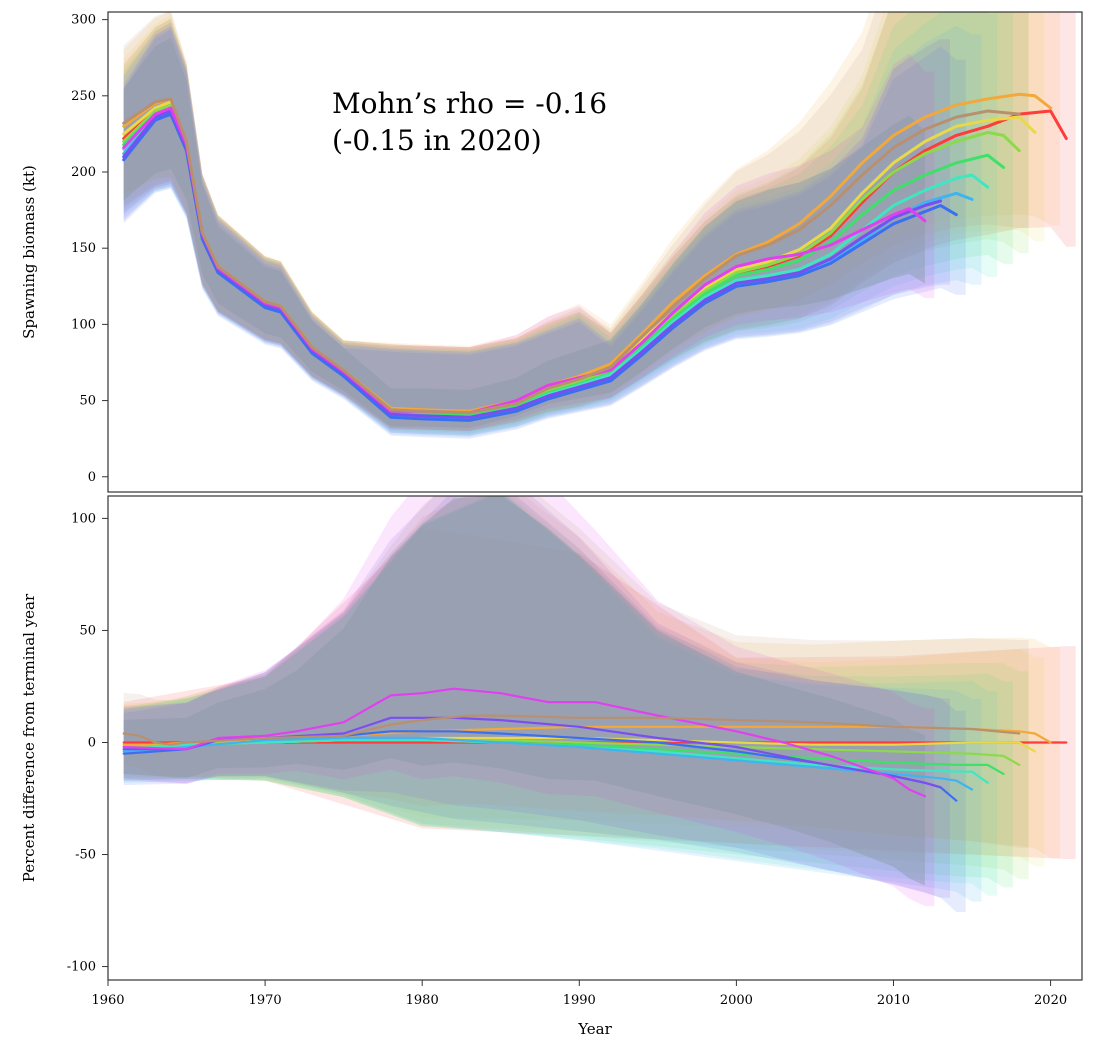  What do you see at coordinates (469, 103) in the screenshot?
I see `mohns-rho-annotation: Mohn’s rho = -0.16` at bounding box center [469, 103].